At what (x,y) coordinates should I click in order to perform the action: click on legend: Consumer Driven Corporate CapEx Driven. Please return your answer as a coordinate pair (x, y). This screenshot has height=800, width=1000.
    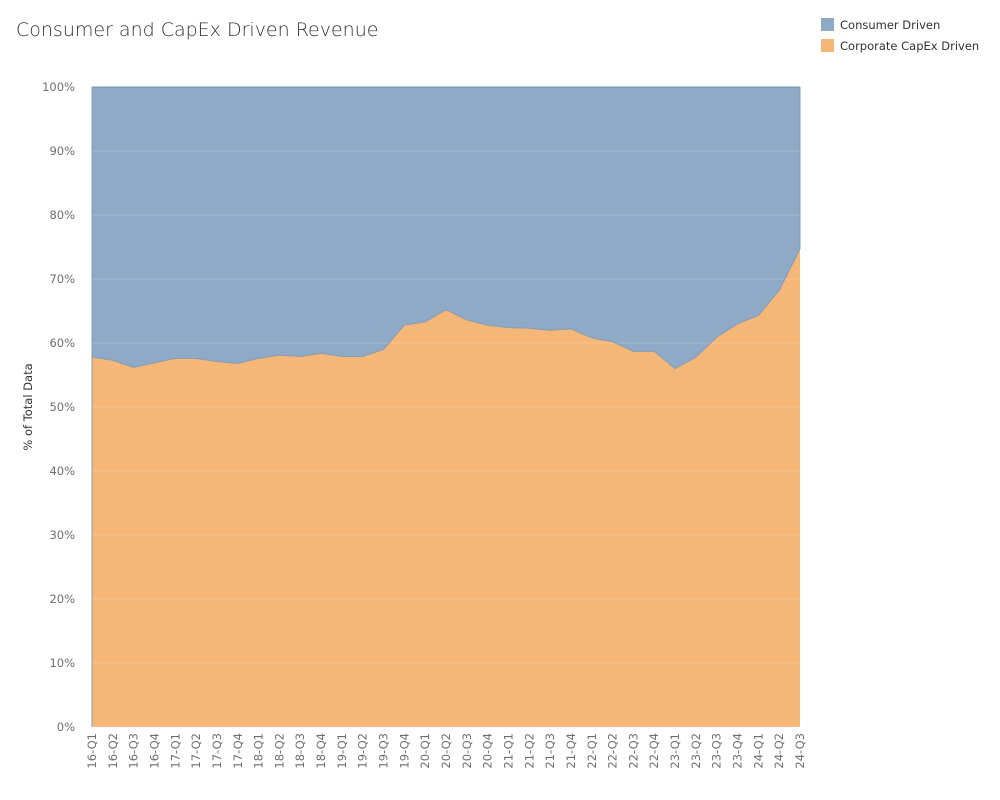
    Looking at the image, I should click on (900, 35).